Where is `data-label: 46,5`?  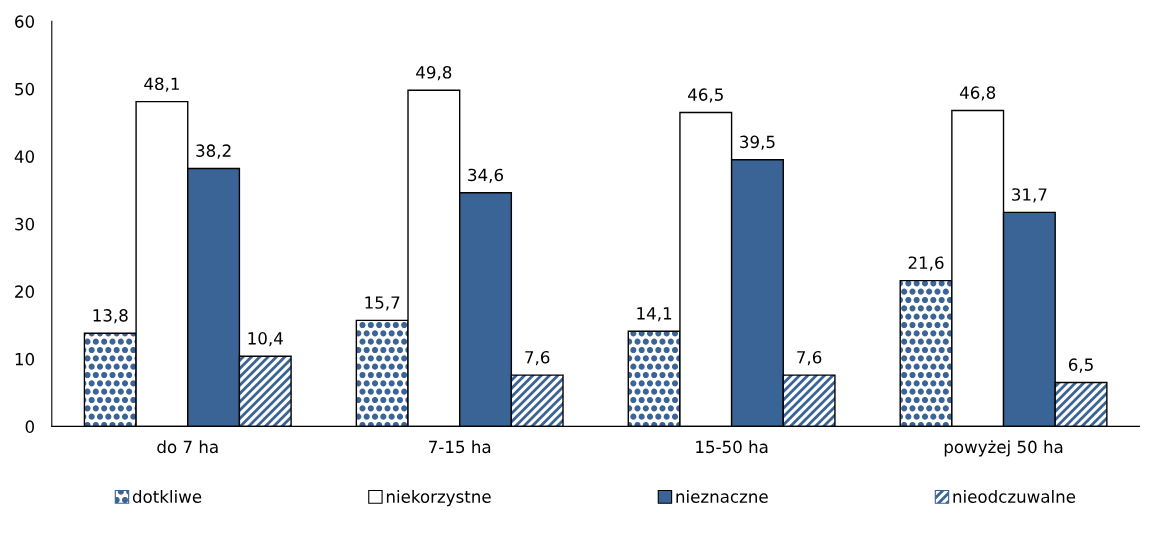
data-label: 46,5 is located at coordinates (705, 95).